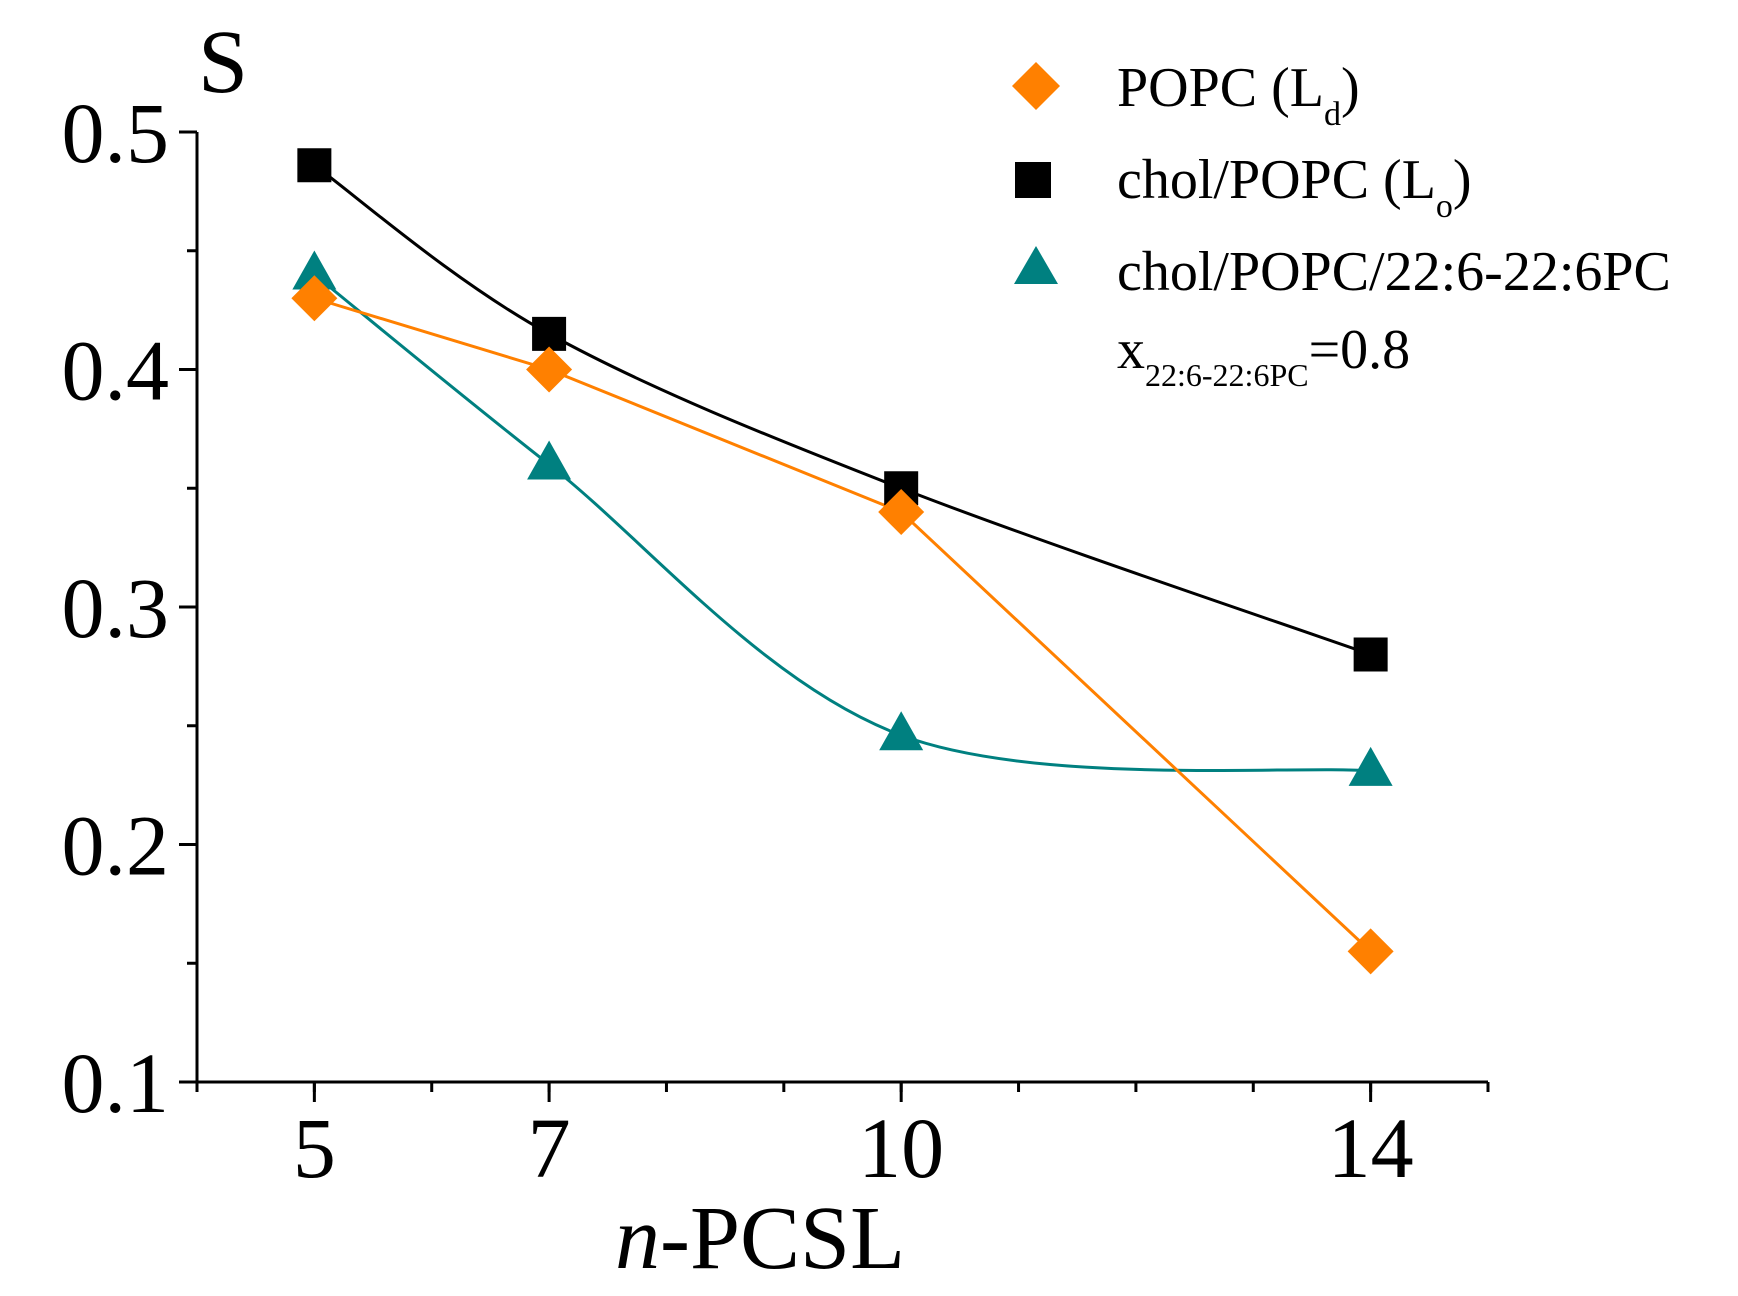 The image size is (1738, 1296). What do you see at coordinates (1371, 1148) in the screenshot?
I see `x-tick-label: 14` at bounding box center [1371, 1148].